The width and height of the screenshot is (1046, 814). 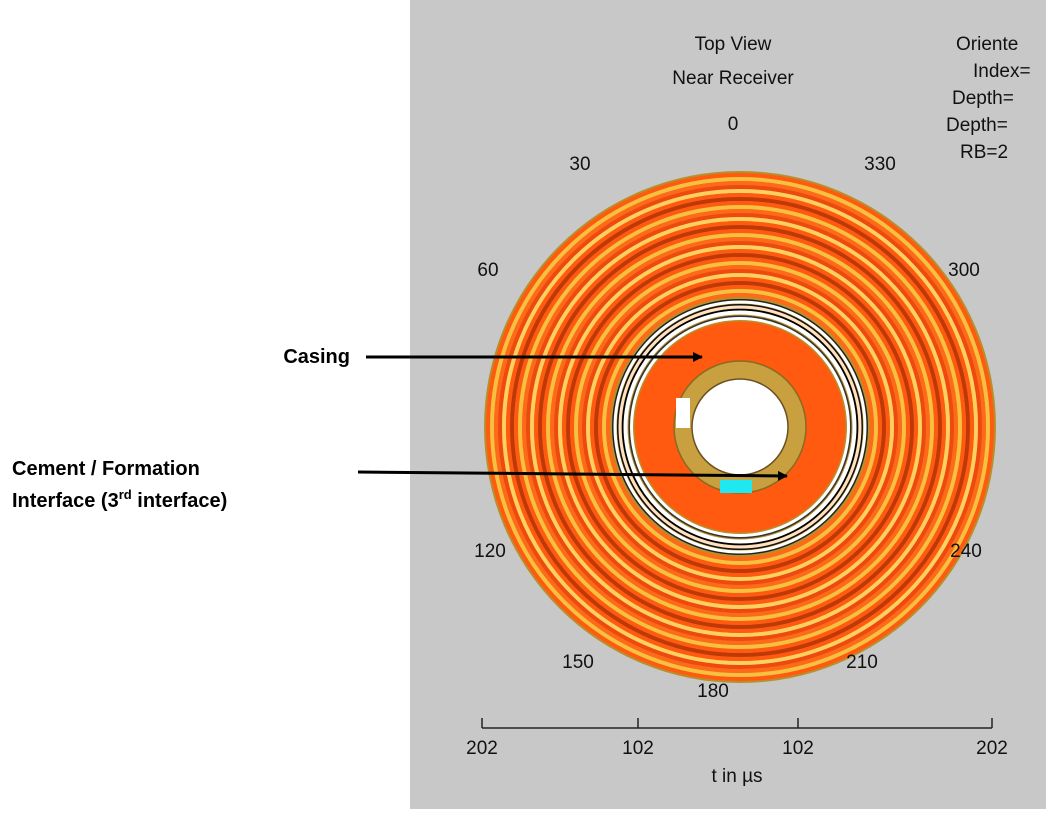 What do you see at coordinates (65, 501) in the screenshot?
I see `text: Interface (3` at bounding box center [65, 501].